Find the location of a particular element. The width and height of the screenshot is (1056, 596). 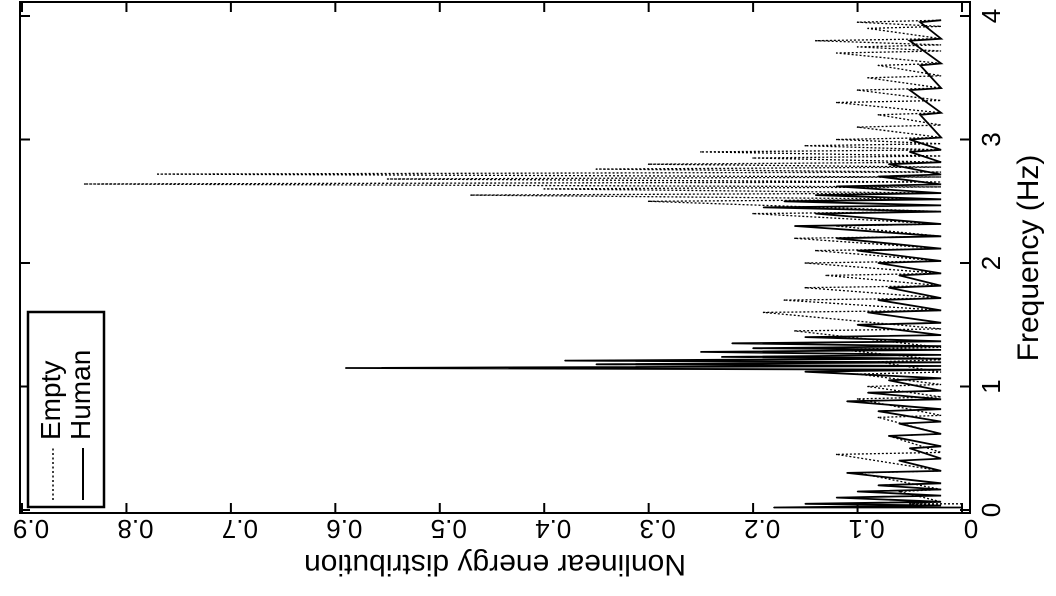

y-tick-label: 0.5 is located at coordinates (449, 529).